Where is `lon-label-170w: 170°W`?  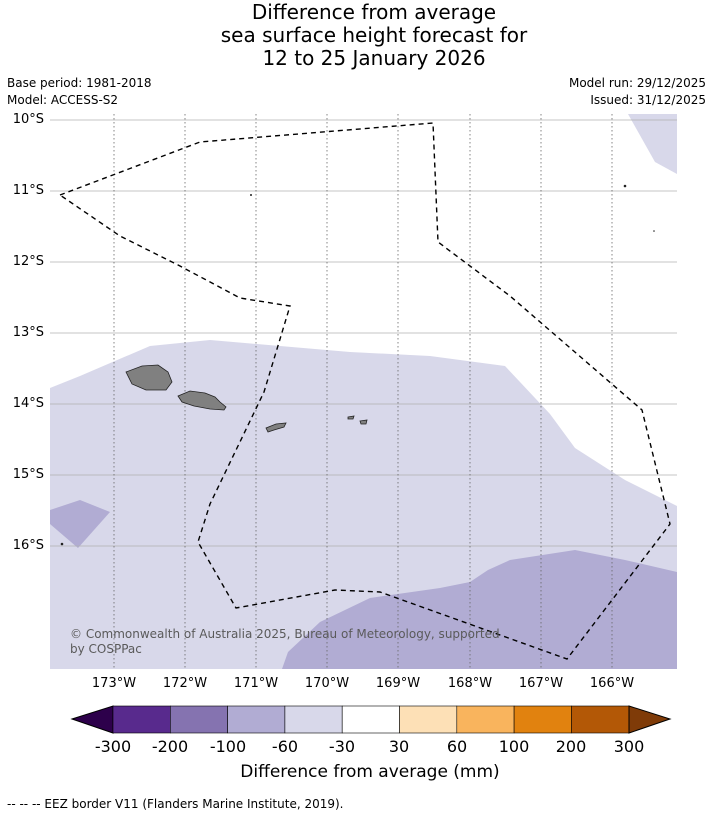
lon-label-170w: 170°W is located at coordinates (327, 683).